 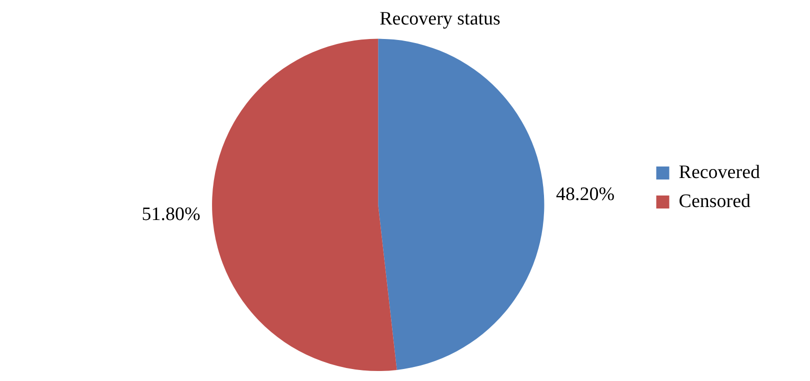 I want to click on data-label: 48.20%, so click(x=585, y=194).